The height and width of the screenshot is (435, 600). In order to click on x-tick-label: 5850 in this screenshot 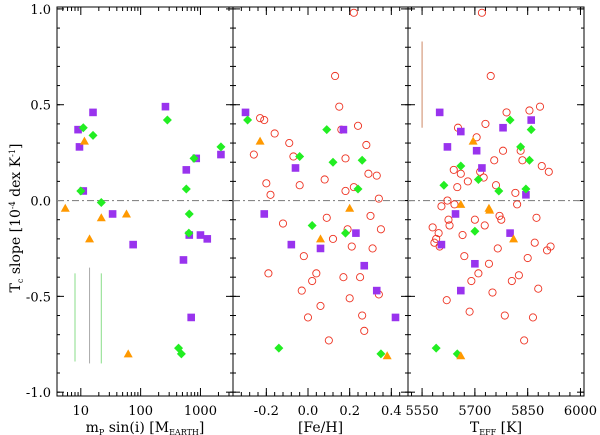, I will do `click(527, 411)`.